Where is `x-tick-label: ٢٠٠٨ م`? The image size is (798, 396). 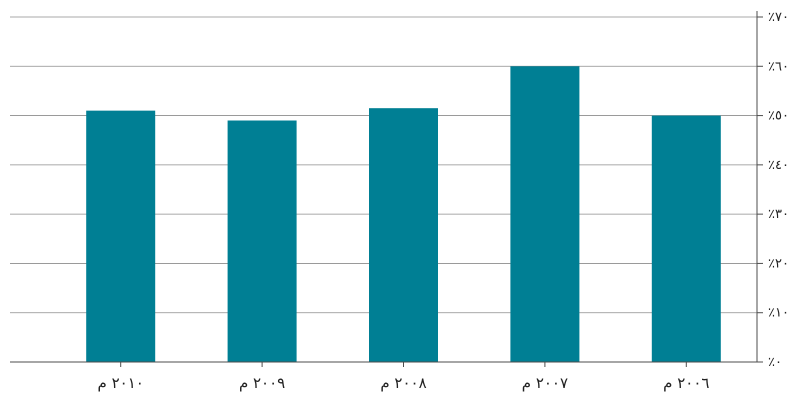
x-tick-label: ٢٠٠٨ م is located at coordinates (403, 383).